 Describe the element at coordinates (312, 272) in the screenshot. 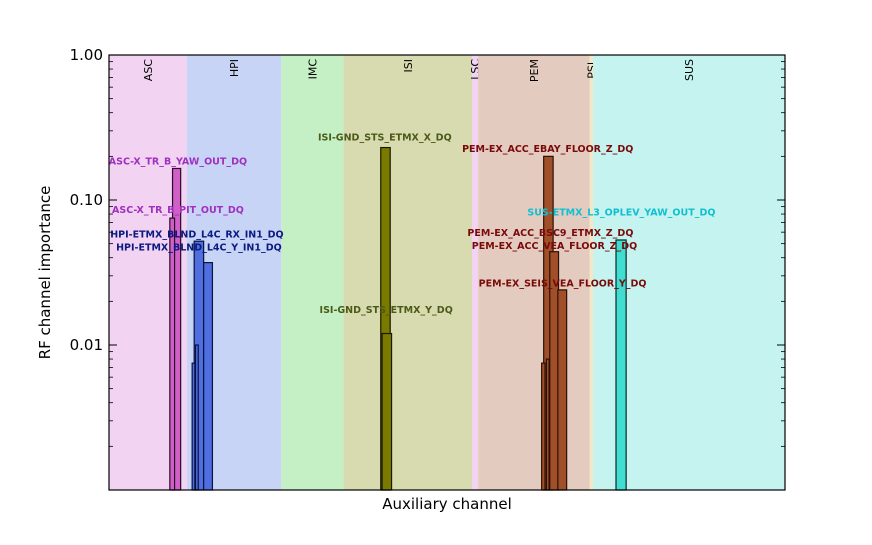

I see `region-imc` at that location.